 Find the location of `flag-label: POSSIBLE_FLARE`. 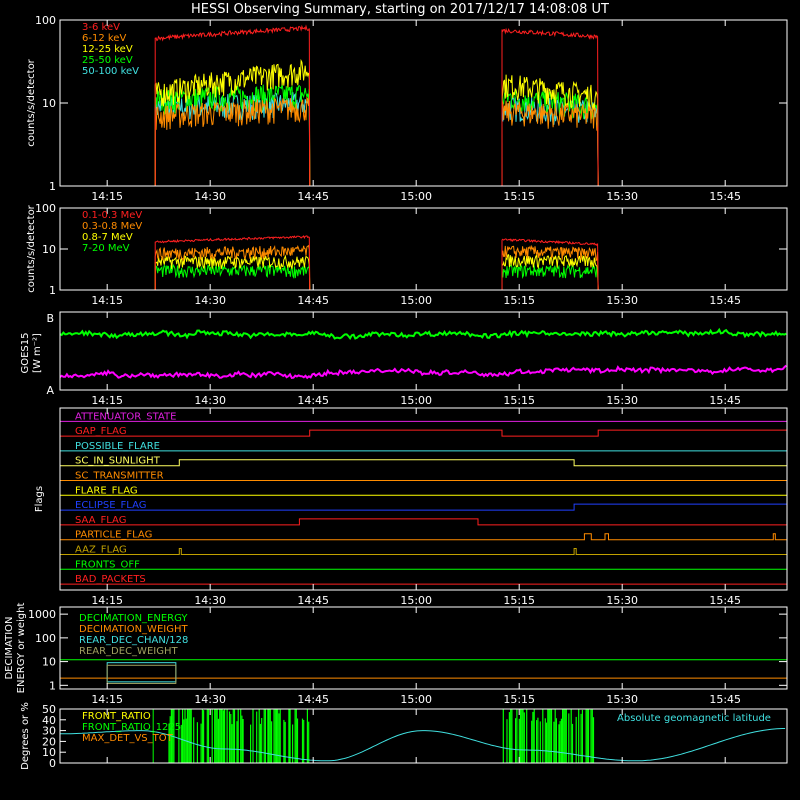

flag-label: POSSIBLE_FLARE is located at coordinates (117, 446).